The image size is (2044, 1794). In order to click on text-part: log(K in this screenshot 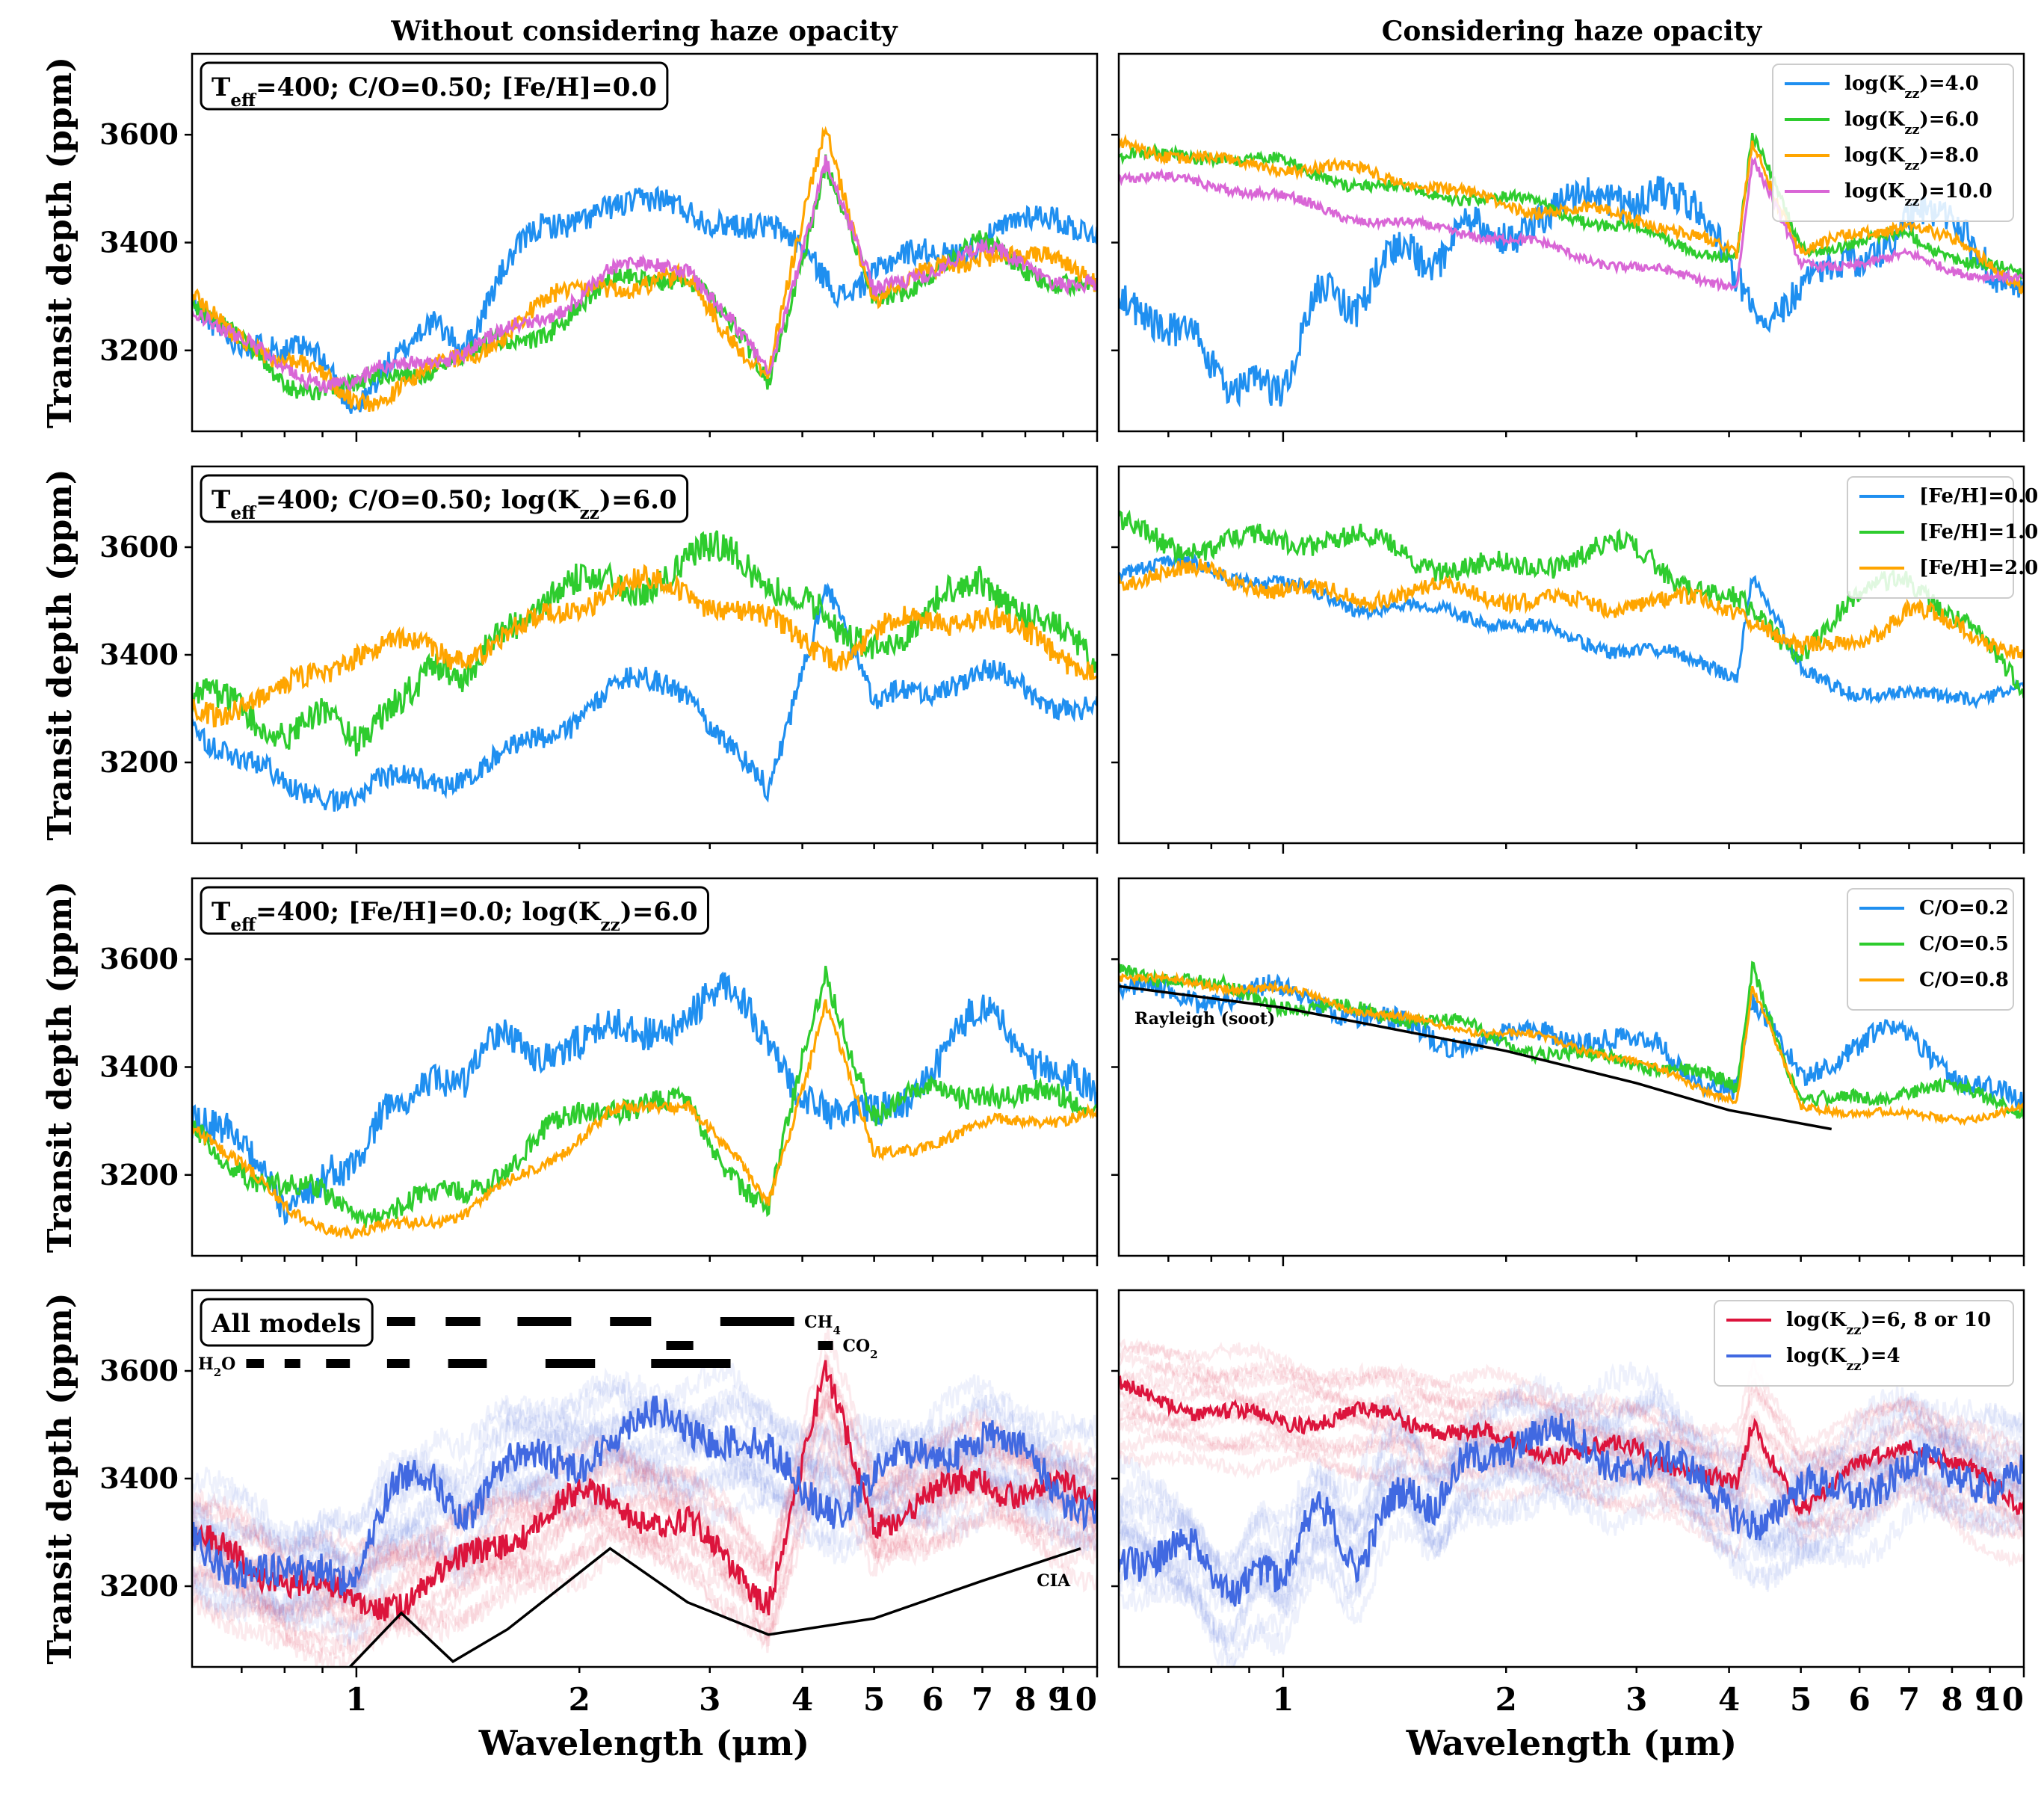, I will do `click(1816, 1320)`.